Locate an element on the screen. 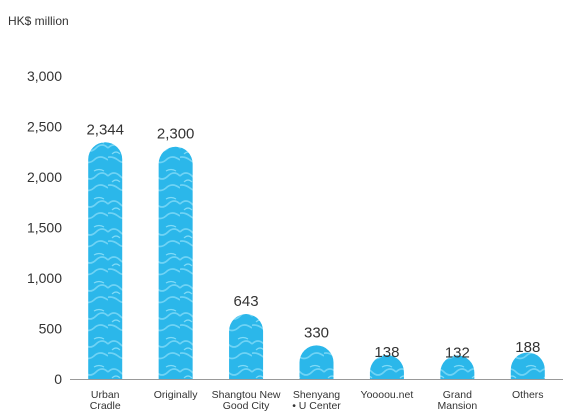 The image size is (566, 415). y-unit-label: HK$ million is located at coordinates (38, 21).